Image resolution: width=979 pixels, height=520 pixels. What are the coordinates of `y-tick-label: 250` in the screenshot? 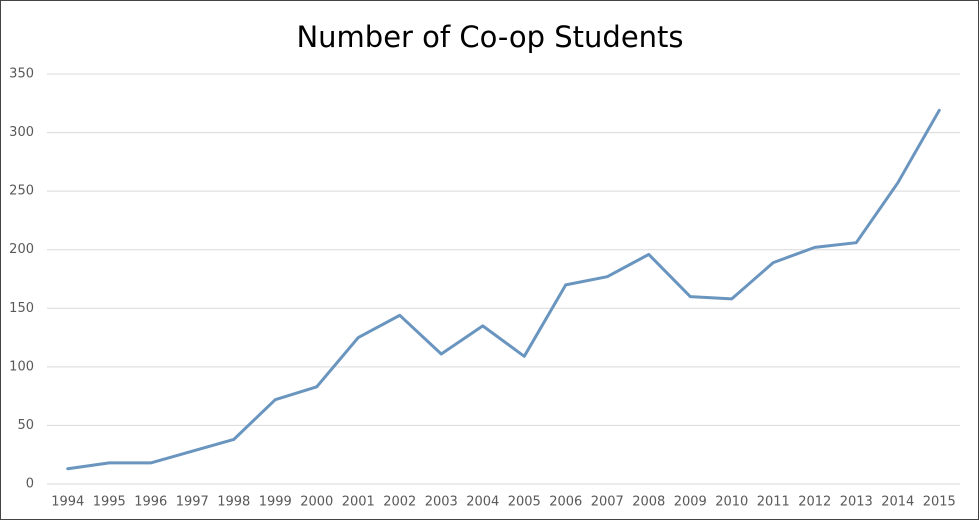 It's located at (21, 191).